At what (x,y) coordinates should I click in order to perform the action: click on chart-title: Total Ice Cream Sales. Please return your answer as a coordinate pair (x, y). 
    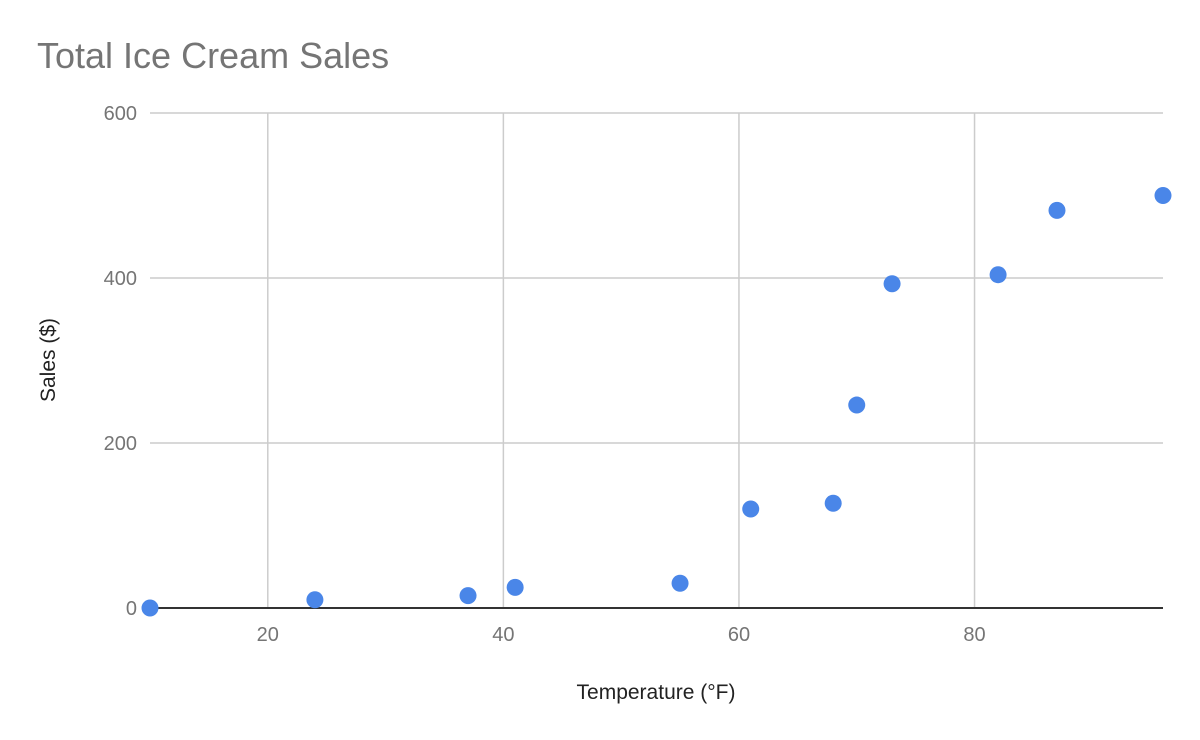
    Looking at the image, I should click on (213, 55).